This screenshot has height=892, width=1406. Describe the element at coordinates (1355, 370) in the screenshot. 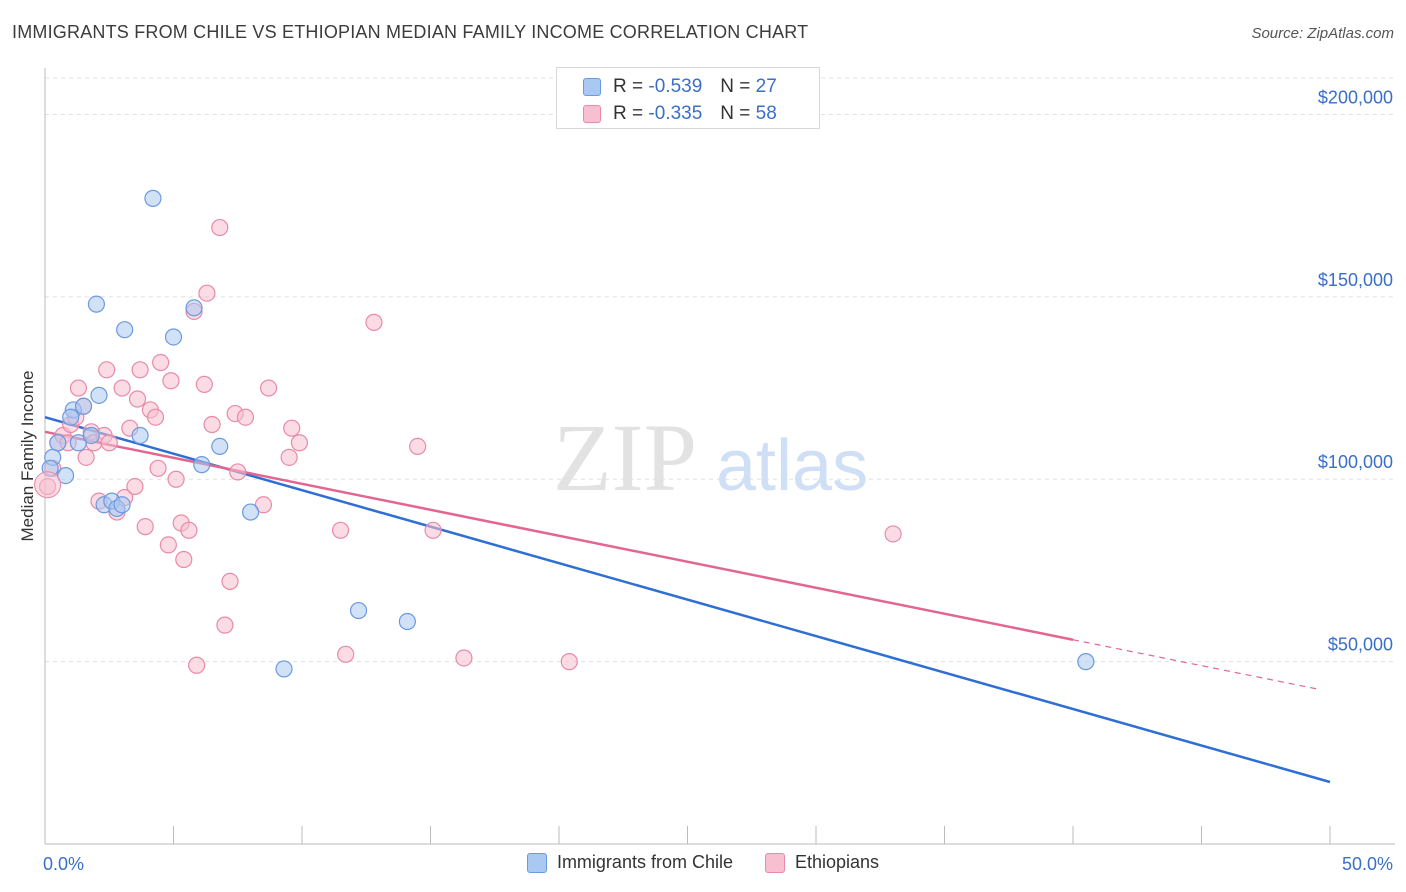

I see `y-tick-labels: $50,000 $100,000 $150,000 $200,000` at that location.